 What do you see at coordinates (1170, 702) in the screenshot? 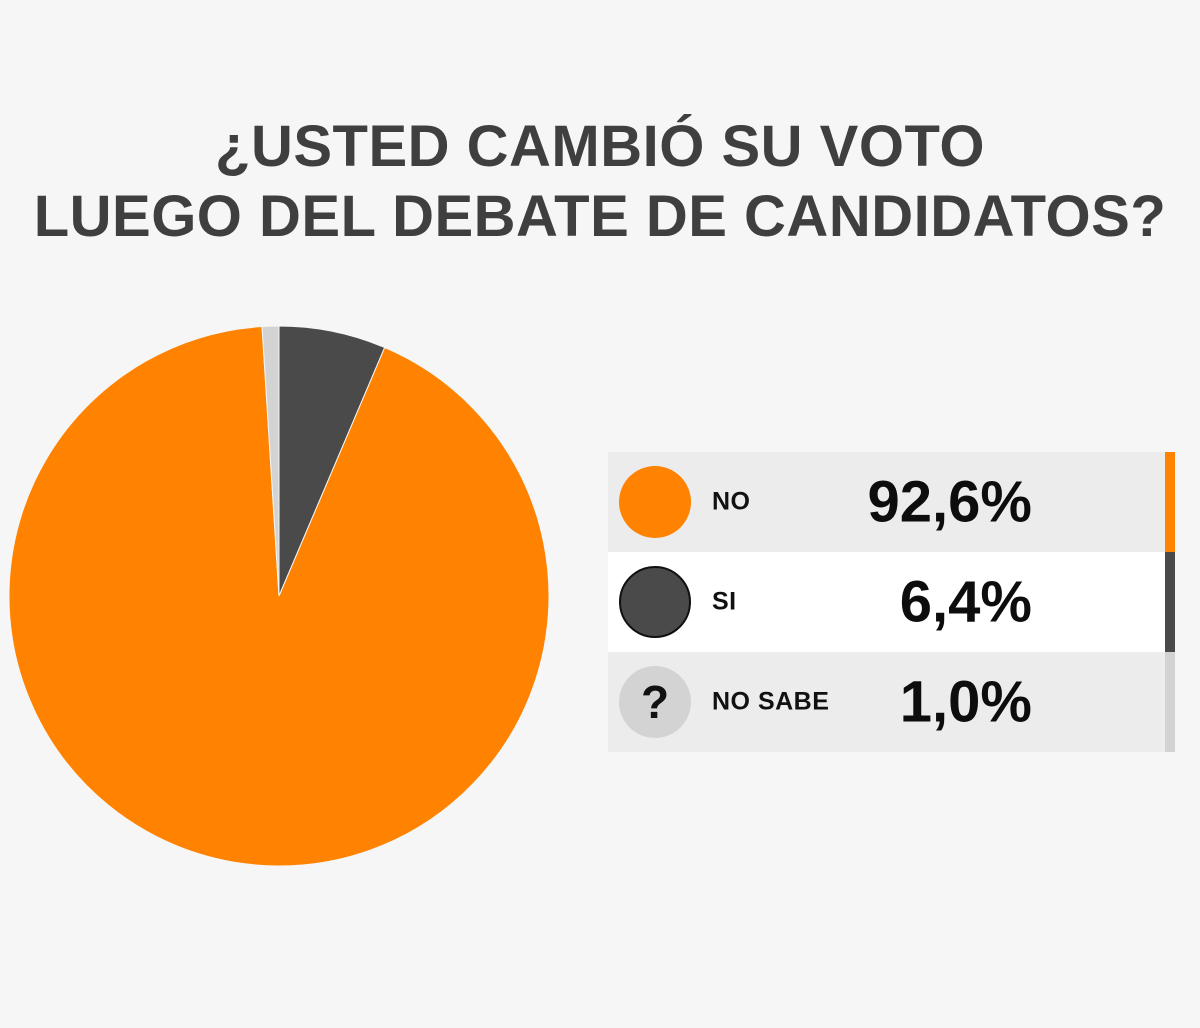
I see `legend-bar-no-sabe` at bounding box center [1170, 702].